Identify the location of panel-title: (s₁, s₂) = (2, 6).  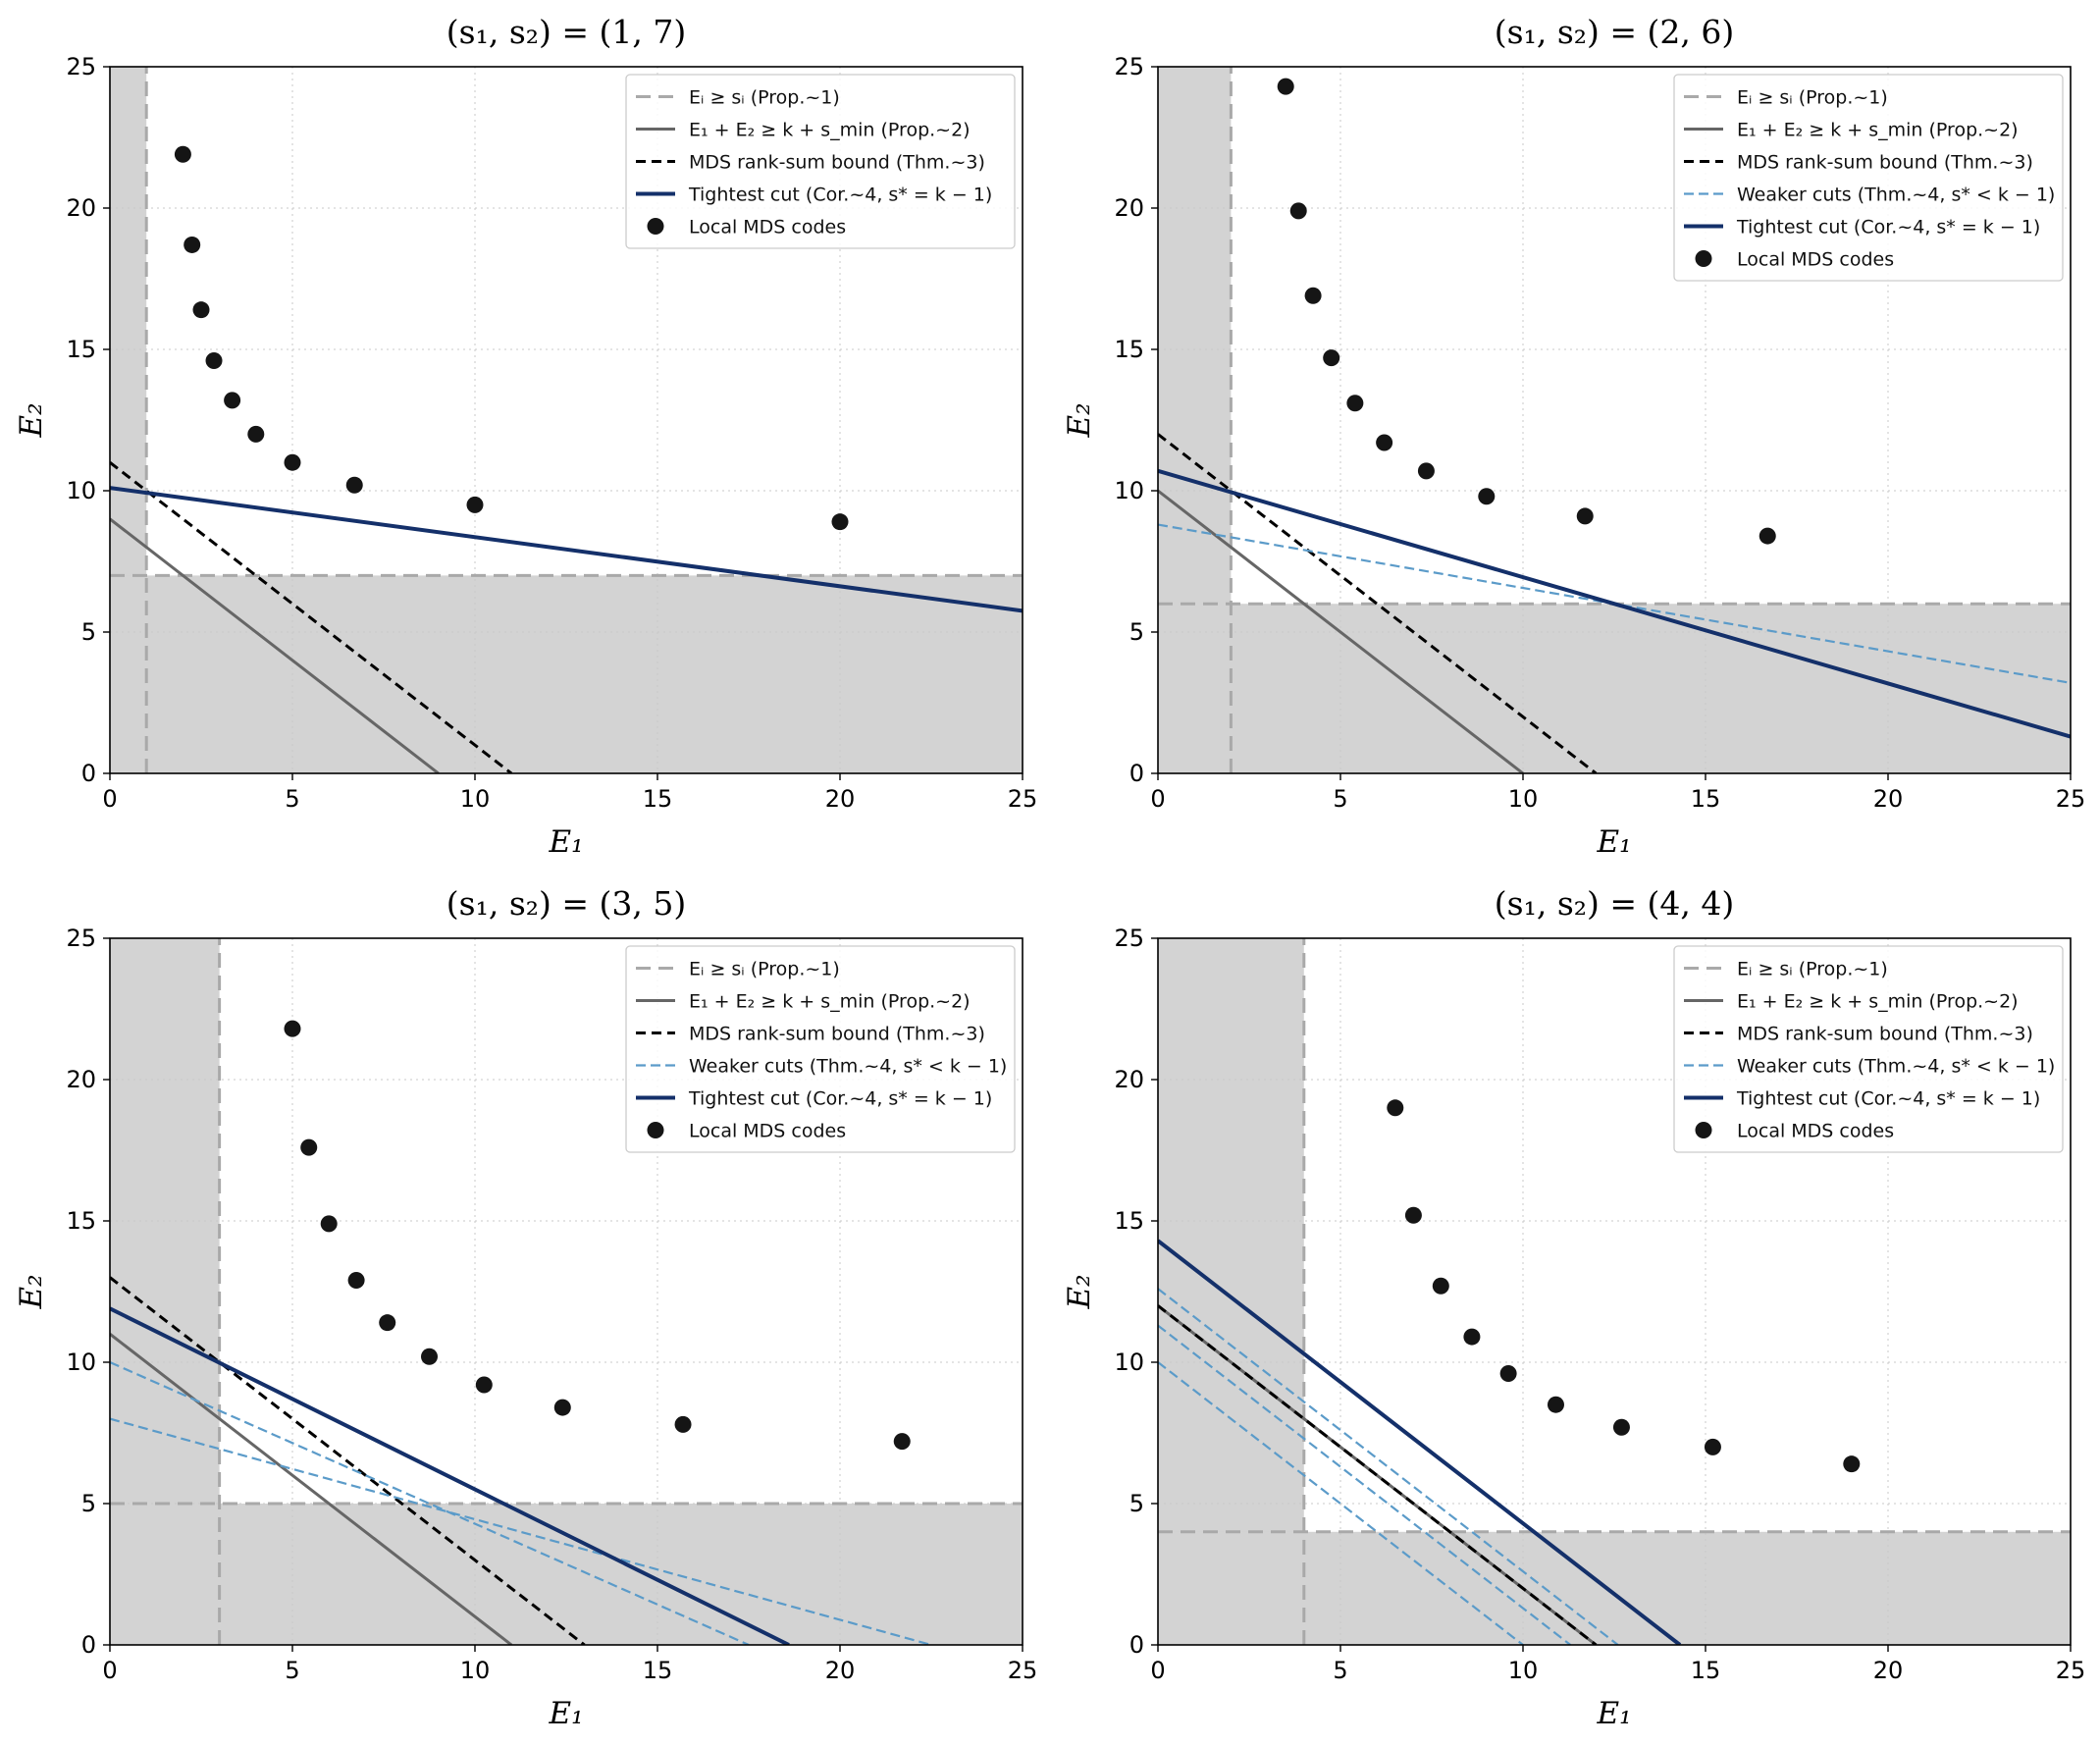
(1614, 32).